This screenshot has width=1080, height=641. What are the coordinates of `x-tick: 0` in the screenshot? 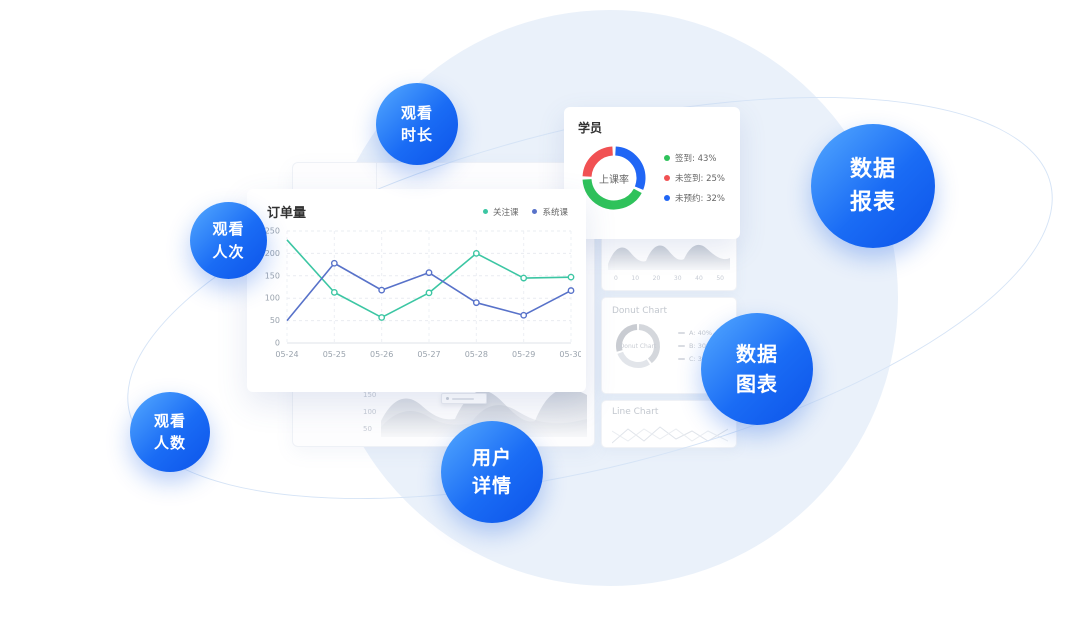 It's located at (616, 278).